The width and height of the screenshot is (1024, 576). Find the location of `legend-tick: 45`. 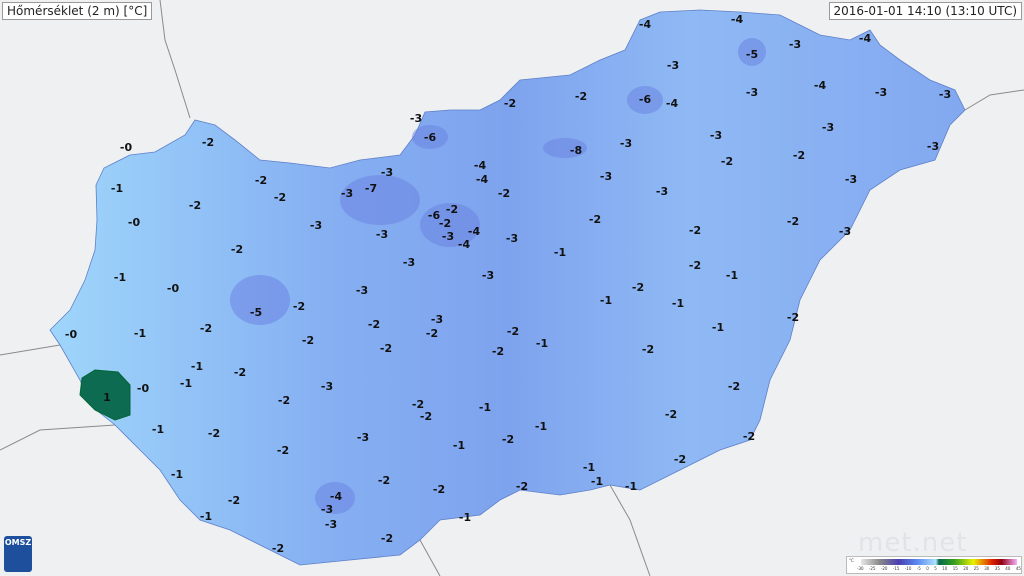

legend-tick: 45 is located at coordinates (1018, 568).